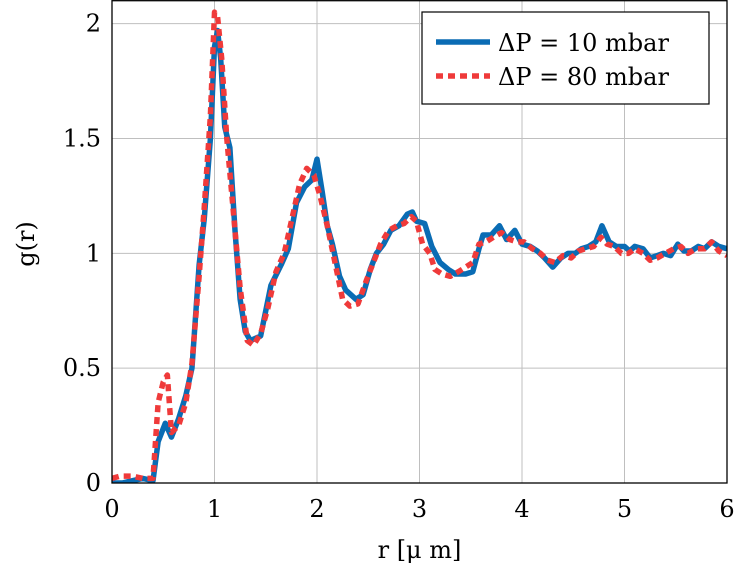 This screenshot has width=746, height=577. I want to click on legend-label-10-mbar: ΔP = 10 mbar, so click(583, 43).